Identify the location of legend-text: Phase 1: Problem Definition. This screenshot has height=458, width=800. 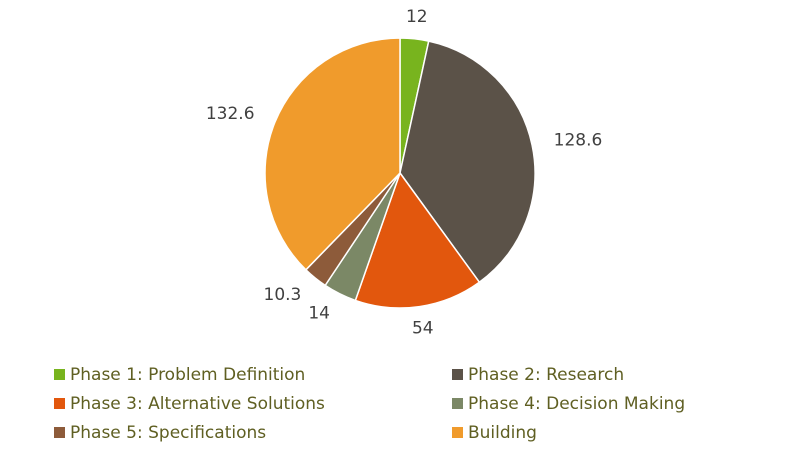
(187, 375).